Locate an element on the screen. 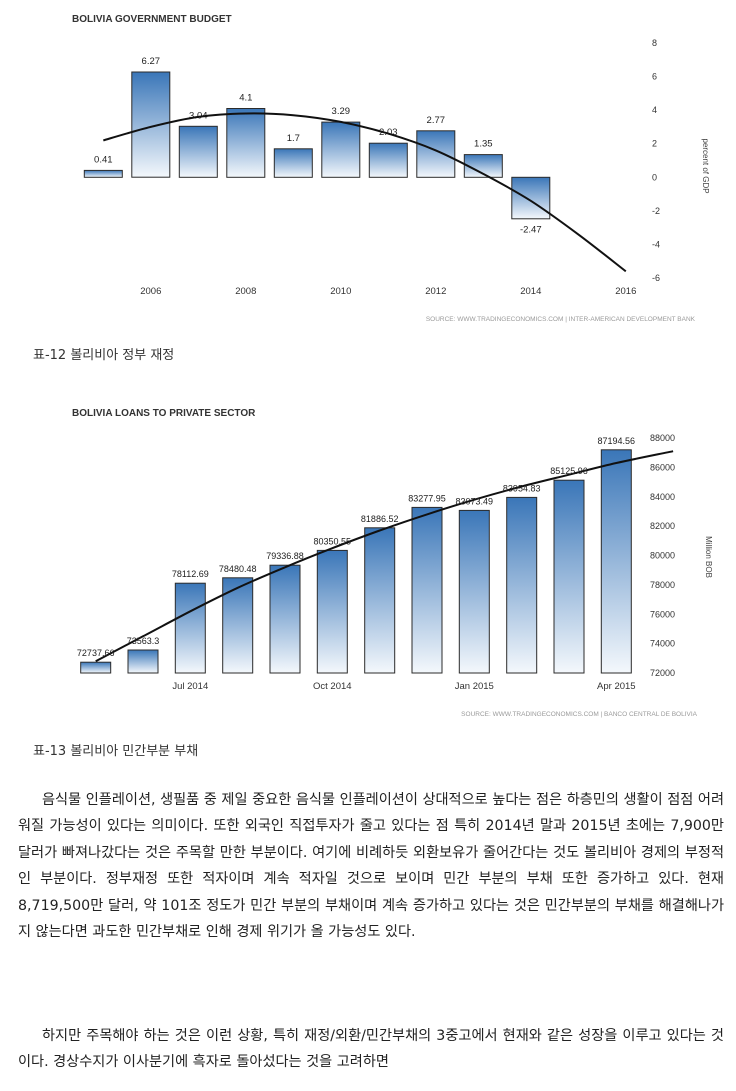 The height and width of the screenshot is (1091, 736). figure-caption-12: 표-12 볼리비아 정부 재정 is located at coordinates (104, 355).